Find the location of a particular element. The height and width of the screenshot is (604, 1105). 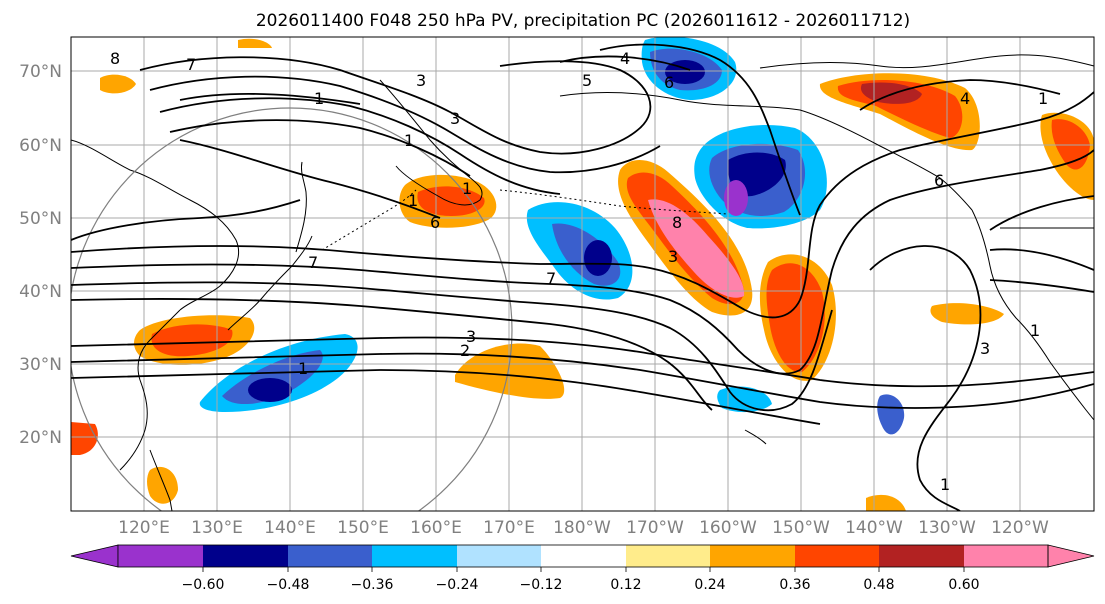

colorbar-tick-label: −0.60 is located at coordinates (203, 585).